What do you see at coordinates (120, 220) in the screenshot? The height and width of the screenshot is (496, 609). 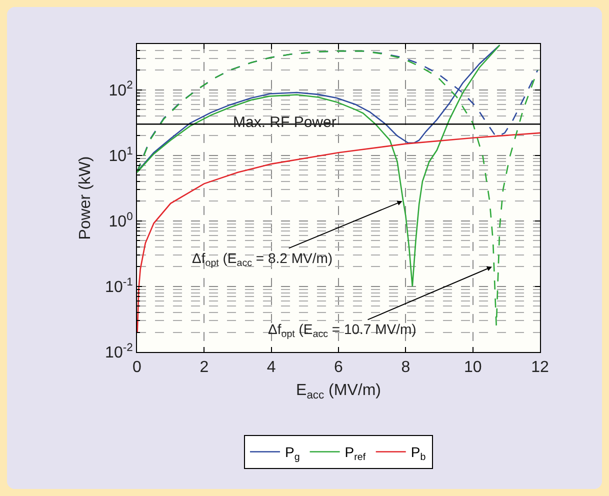 I see `y-tick-label: 10$^{0}$` at bounding box center [120, 220].